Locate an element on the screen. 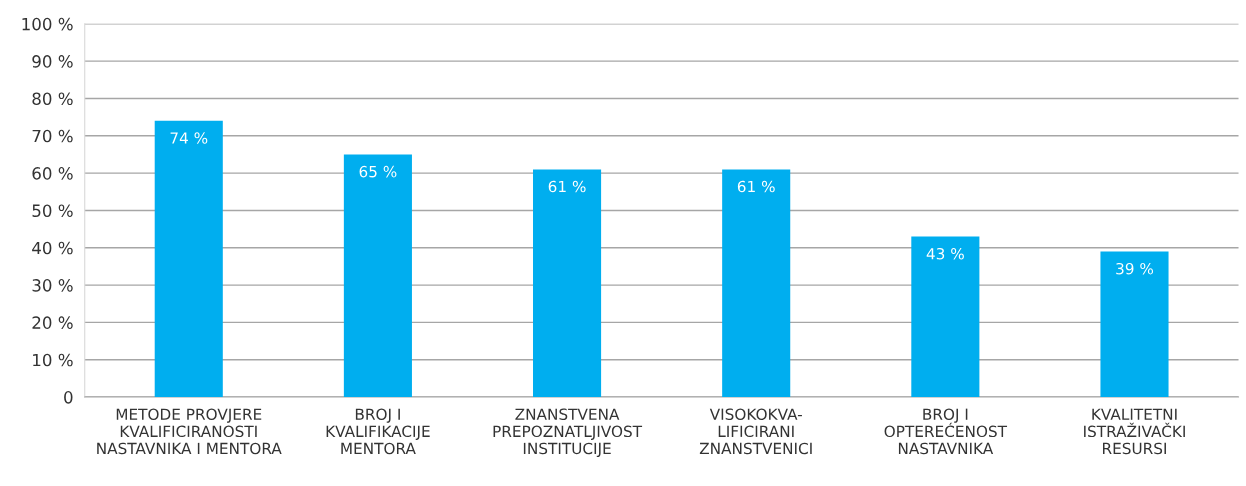  y-tick-label: 70 % is located at coordinates (52, 136).